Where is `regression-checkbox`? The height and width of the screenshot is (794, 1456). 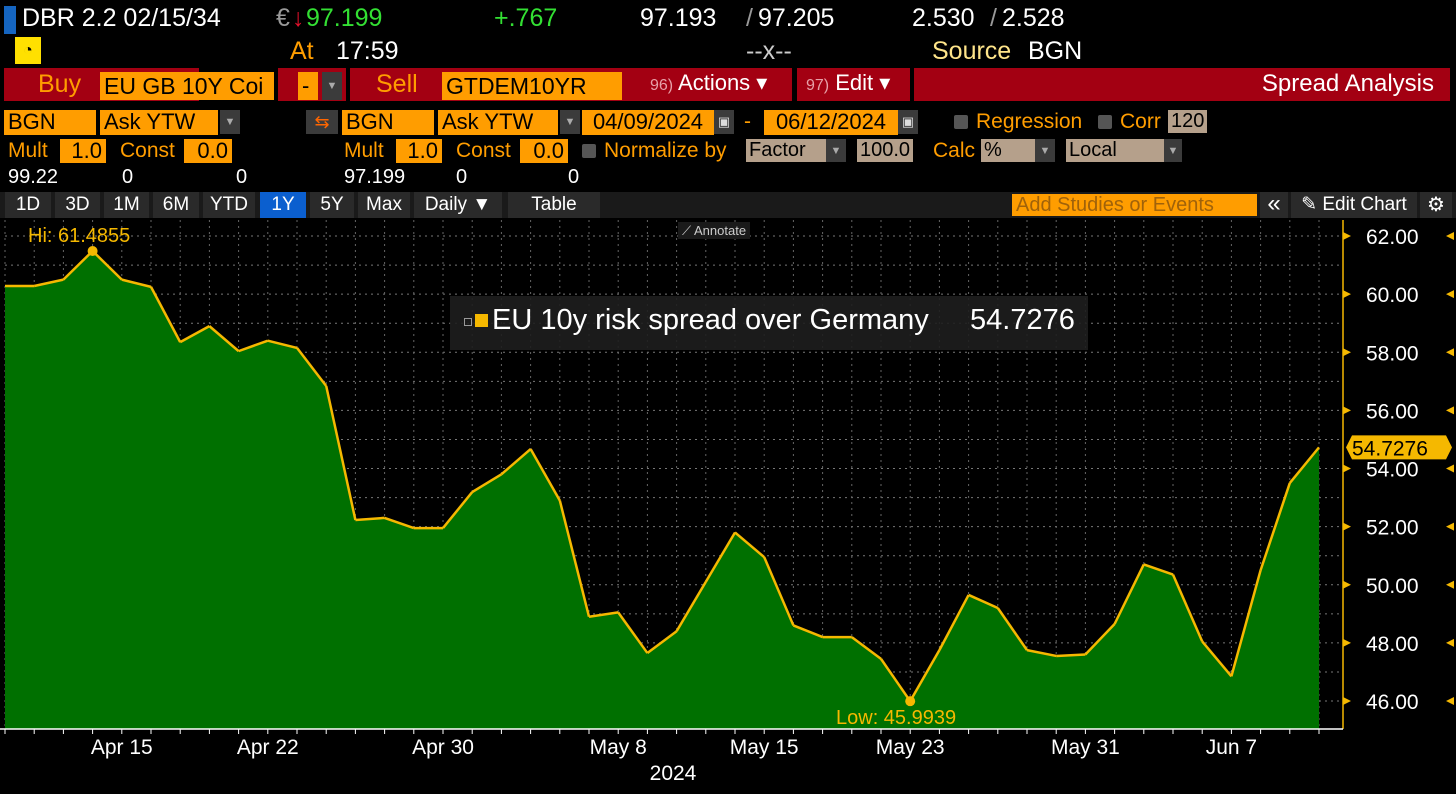 regression-checkbox is located at coordinates (961, 122).